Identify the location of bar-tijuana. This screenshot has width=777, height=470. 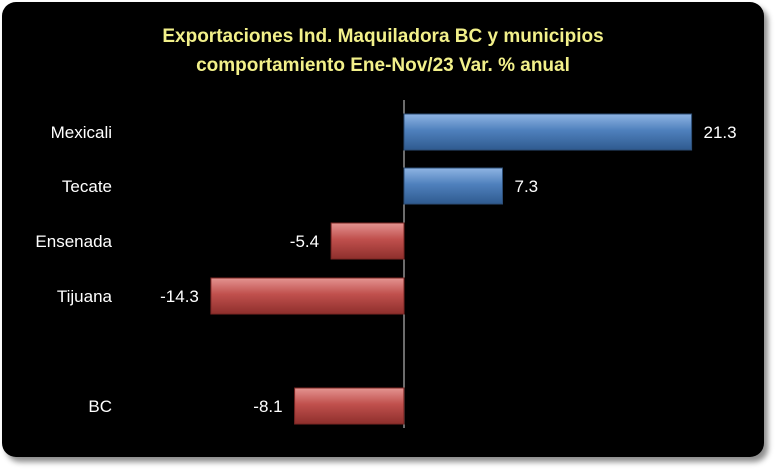
(307, 296).